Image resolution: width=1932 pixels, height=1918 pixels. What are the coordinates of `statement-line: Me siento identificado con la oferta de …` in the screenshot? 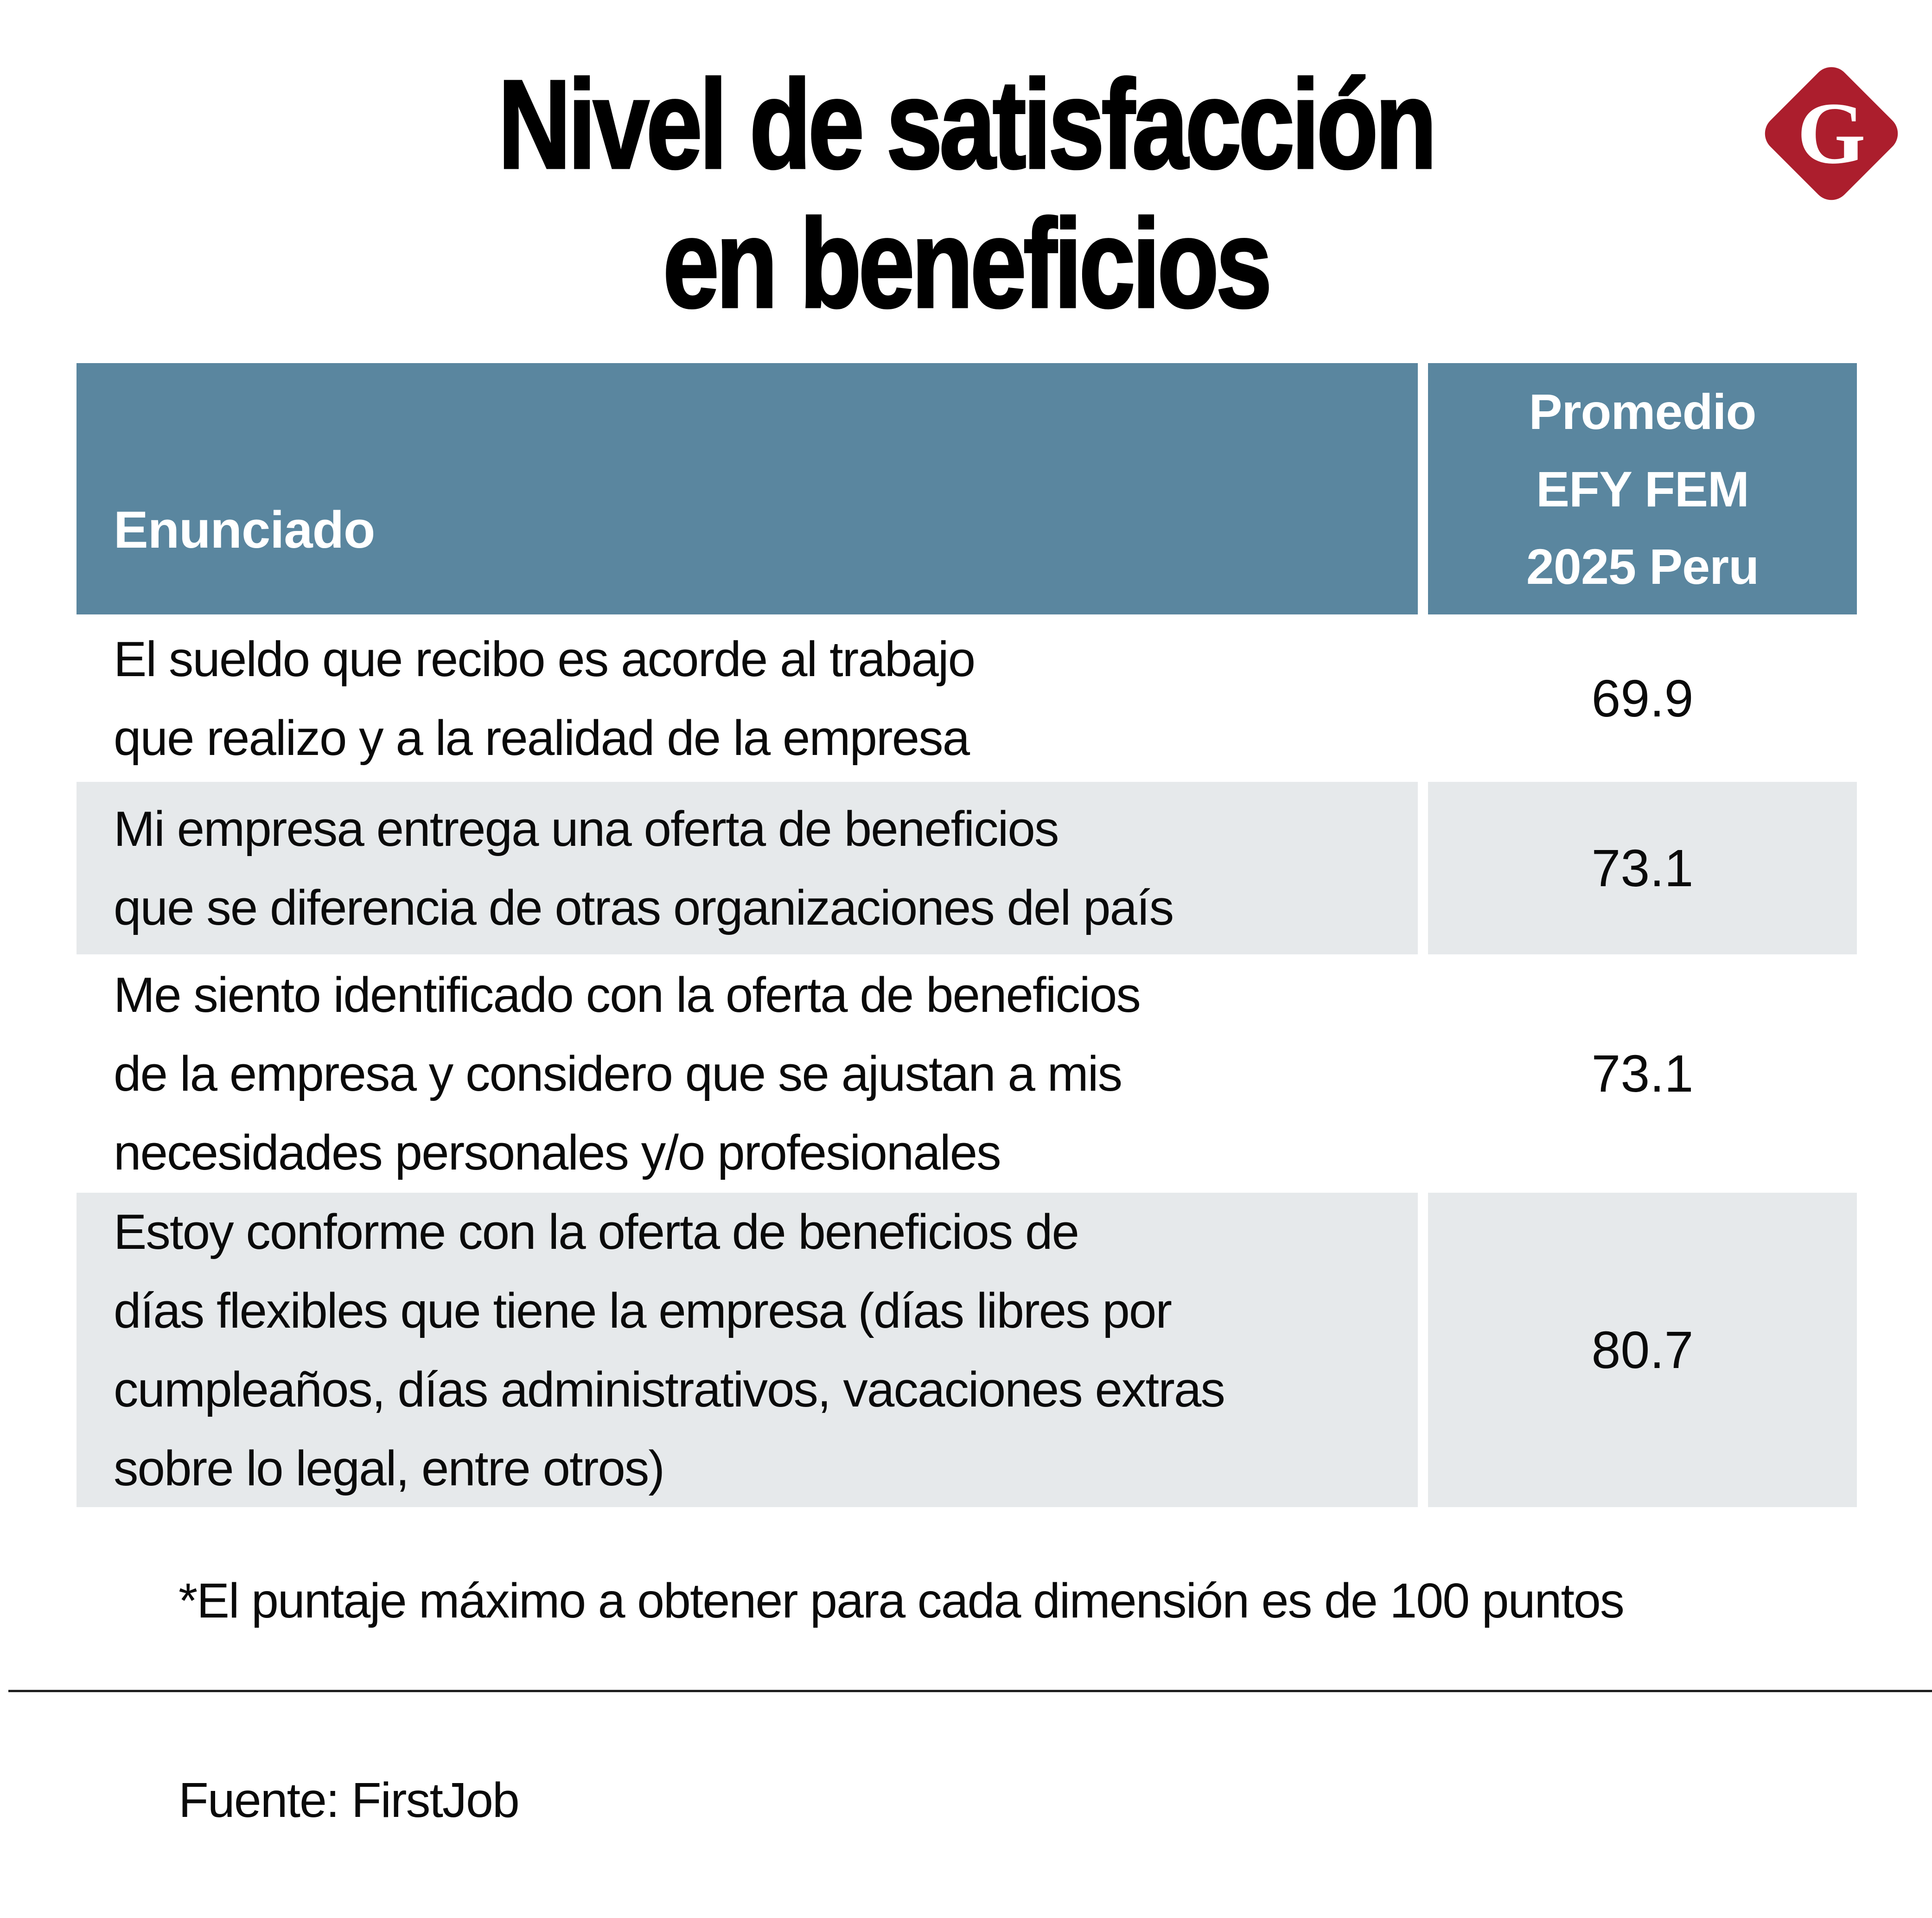 It's located at (628, 995).